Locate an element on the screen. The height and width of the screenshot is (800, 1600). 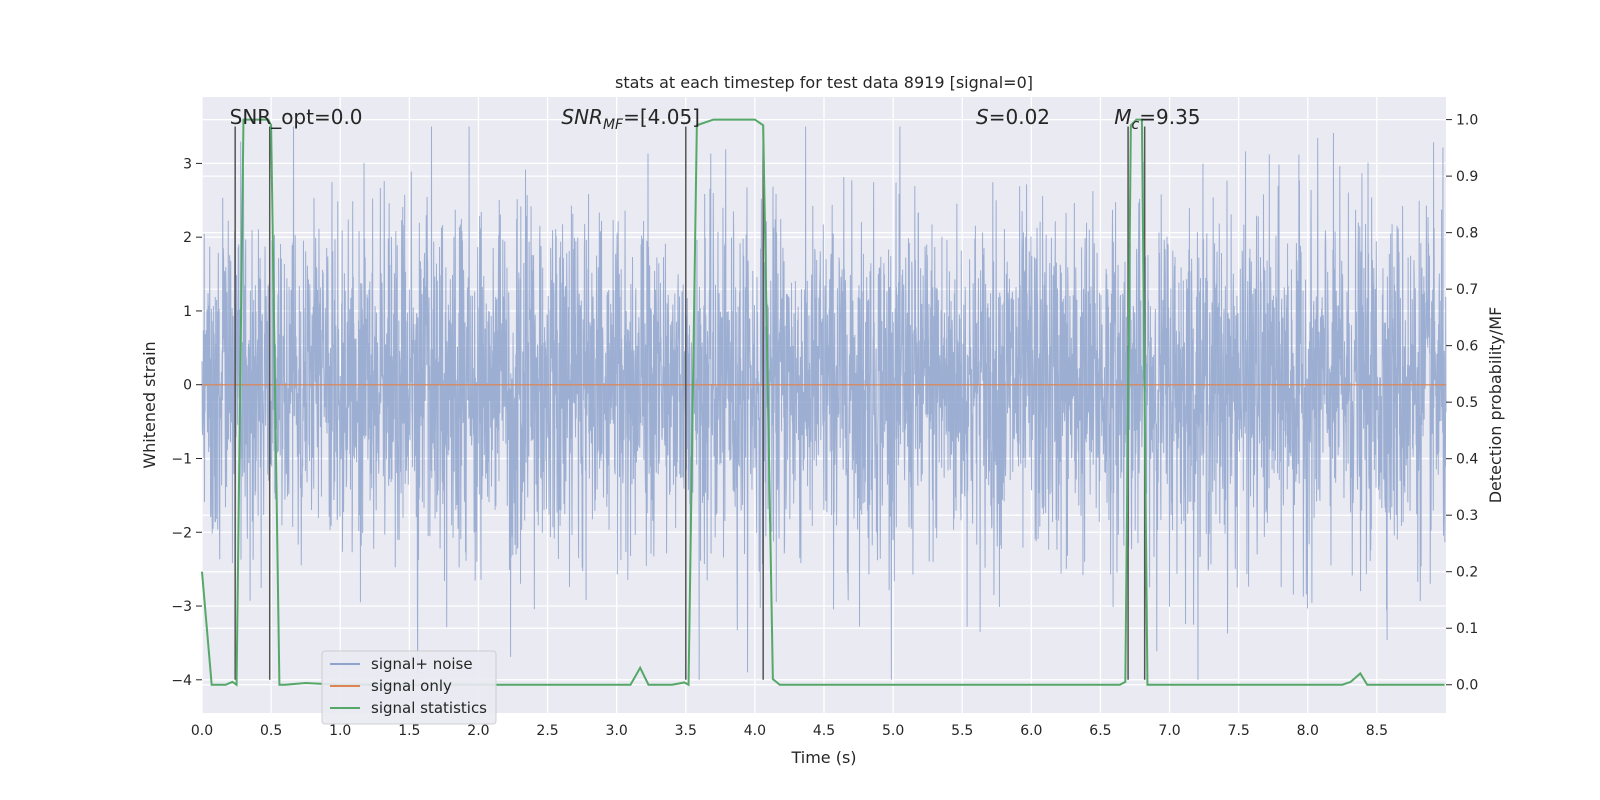
y-tick-label-0: −4 is located at coordinates (181, 681).